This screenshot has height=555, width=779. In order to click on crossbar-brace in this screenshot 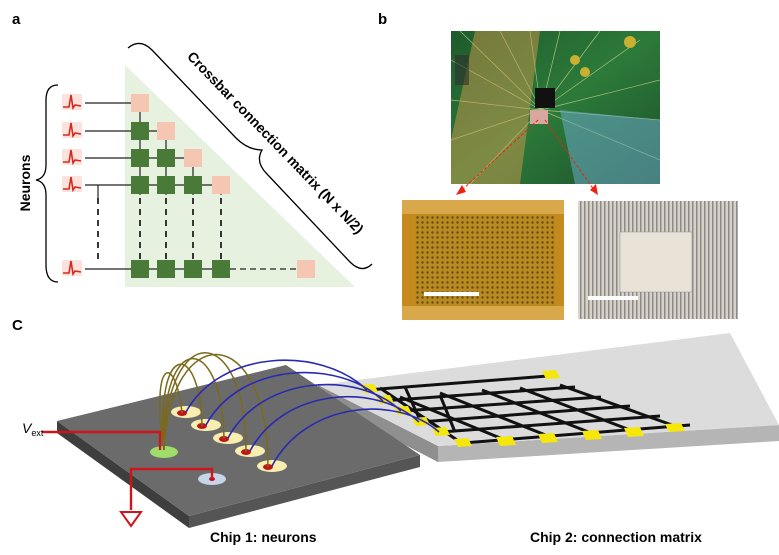, I will do `click(250, 156)`.